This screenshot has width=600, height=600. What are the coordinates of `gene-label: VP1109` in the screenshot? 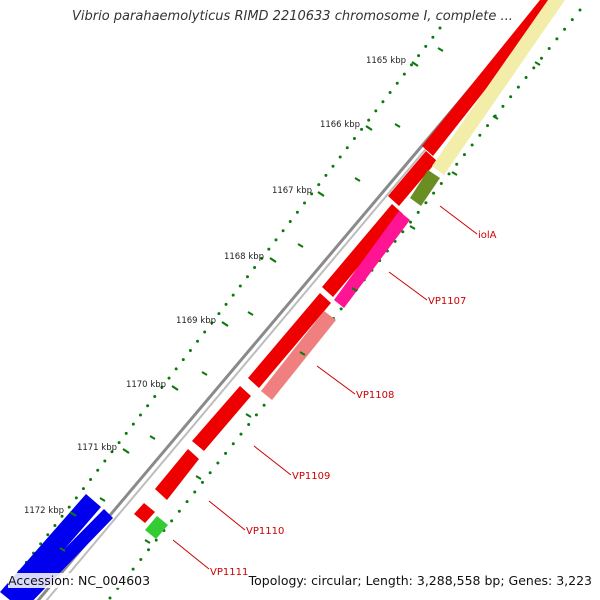 It's located at (311, 476).